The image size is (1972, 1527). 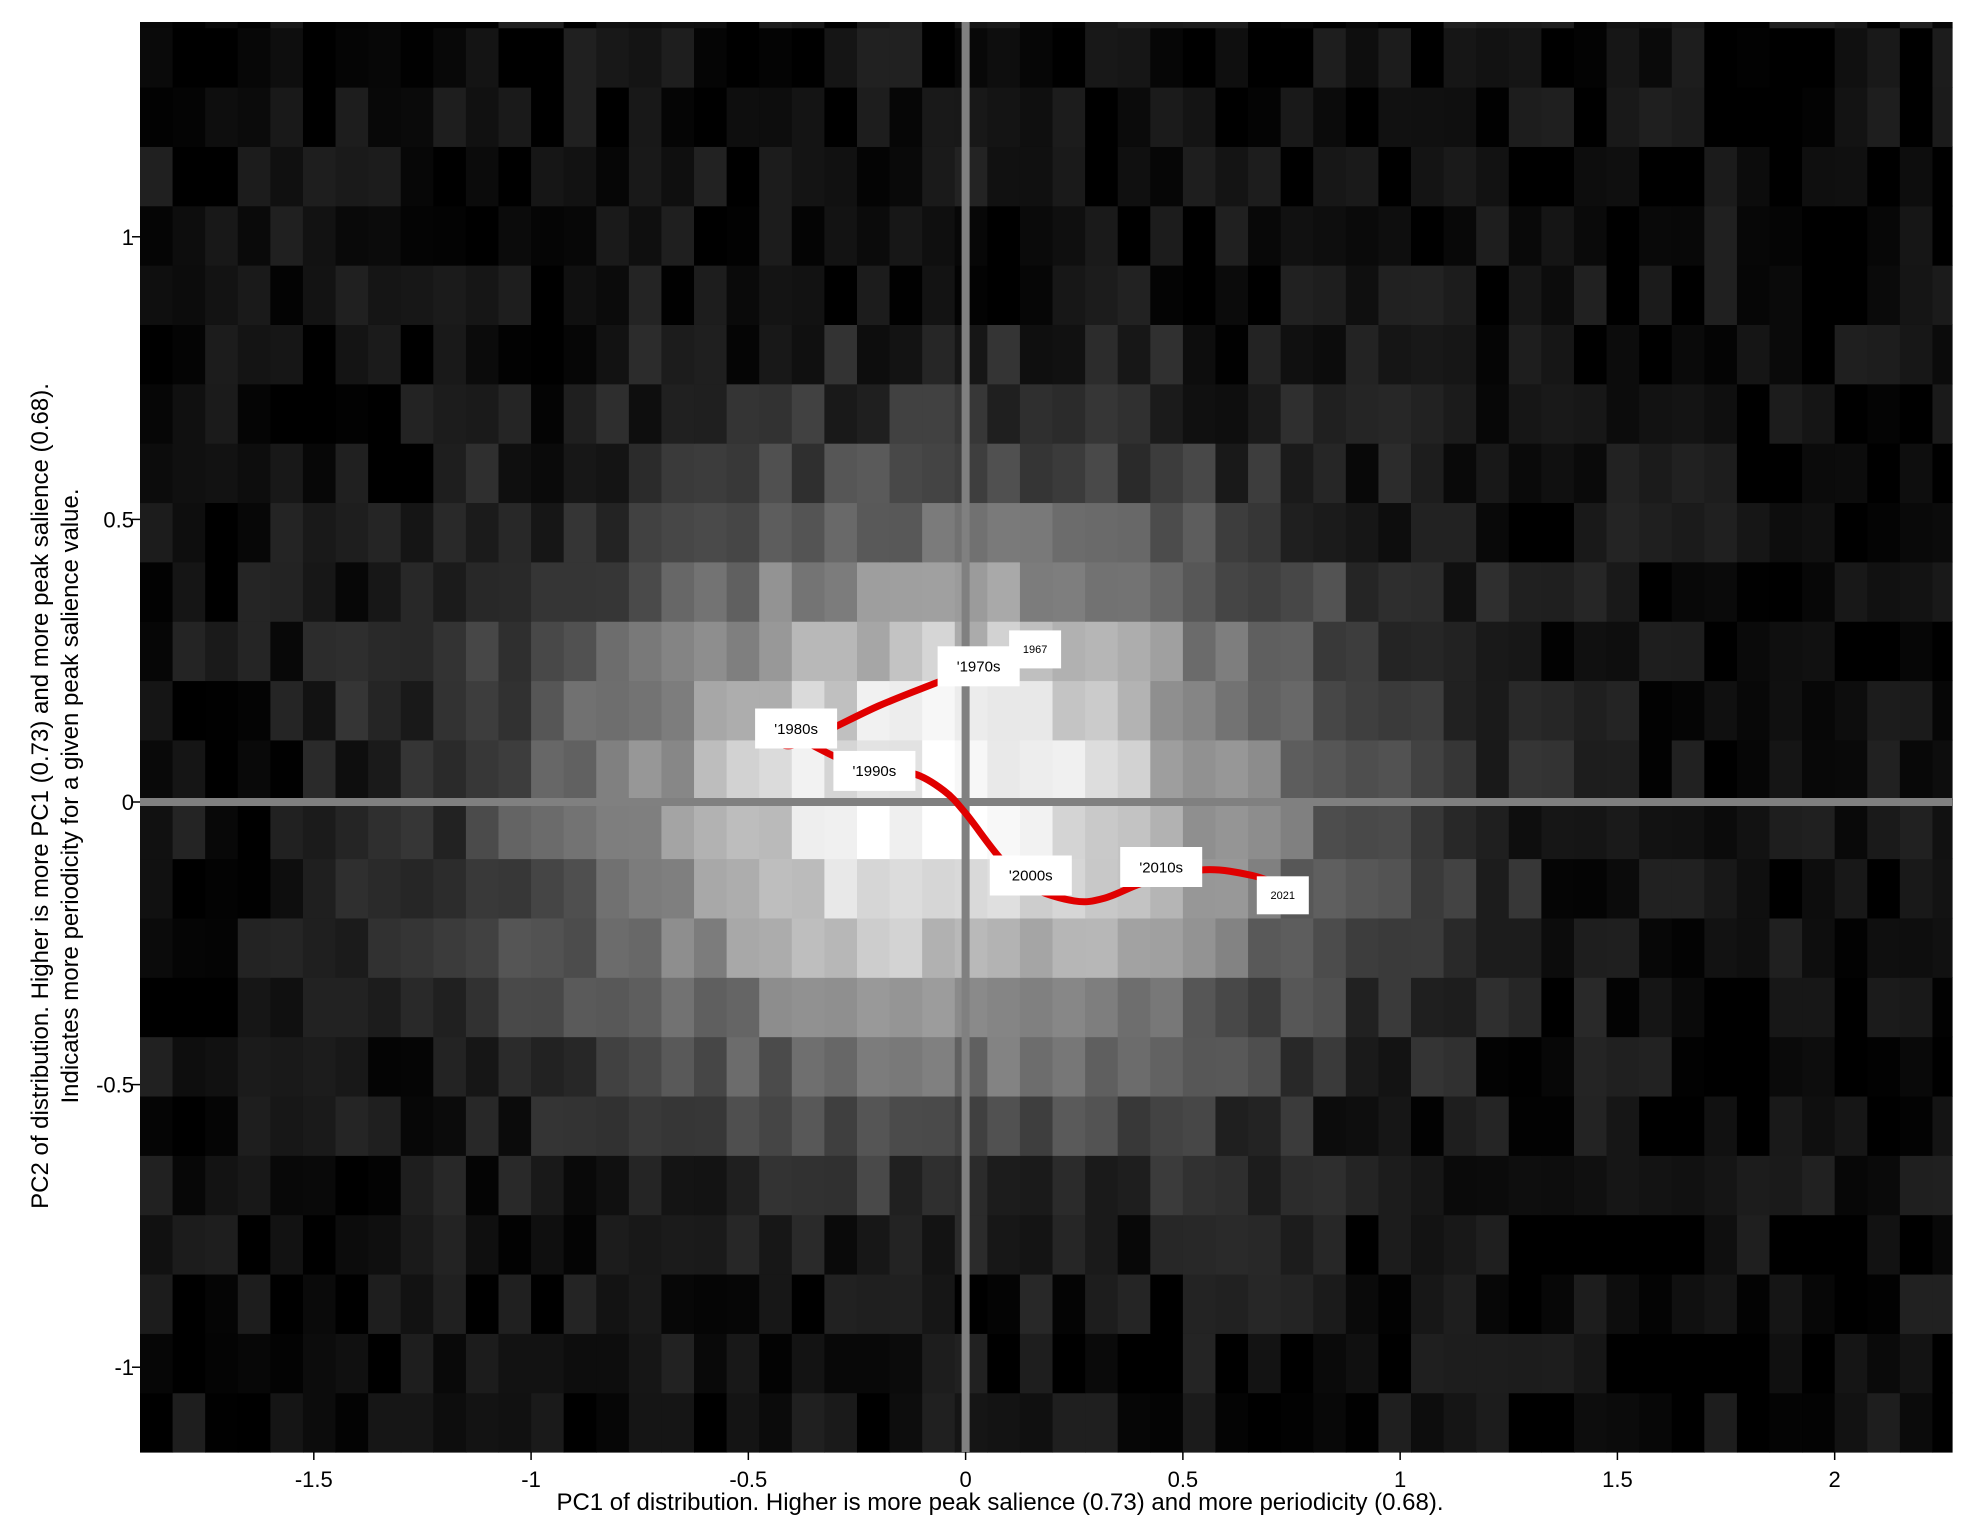 I want to click on annotation-label: '1970s, so click(x=979, y=667).